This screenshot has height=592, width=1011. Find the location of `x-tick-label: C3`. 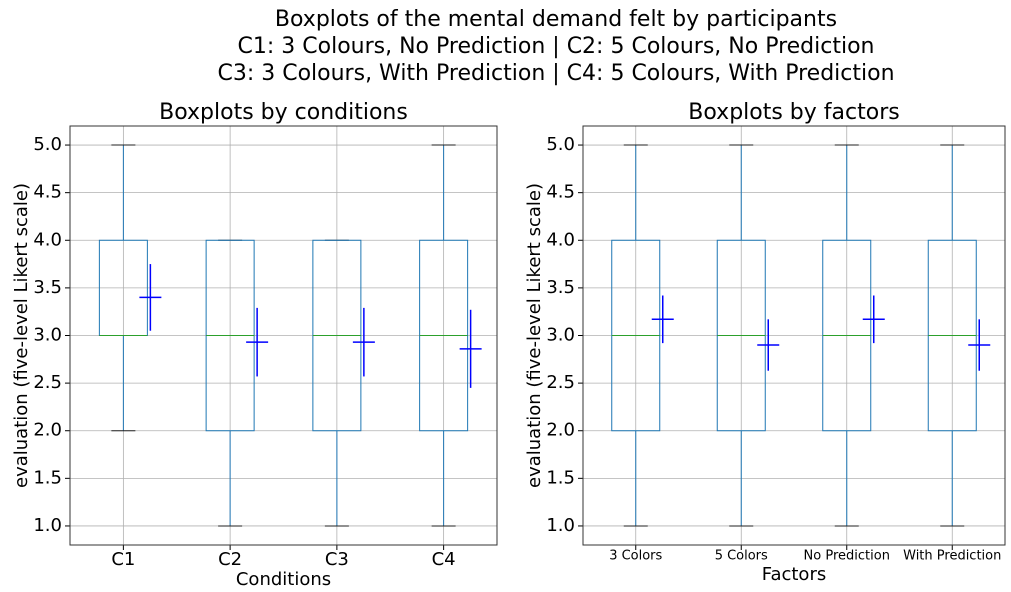

x-tick-label: C3 is located at coordinates (337, 559).